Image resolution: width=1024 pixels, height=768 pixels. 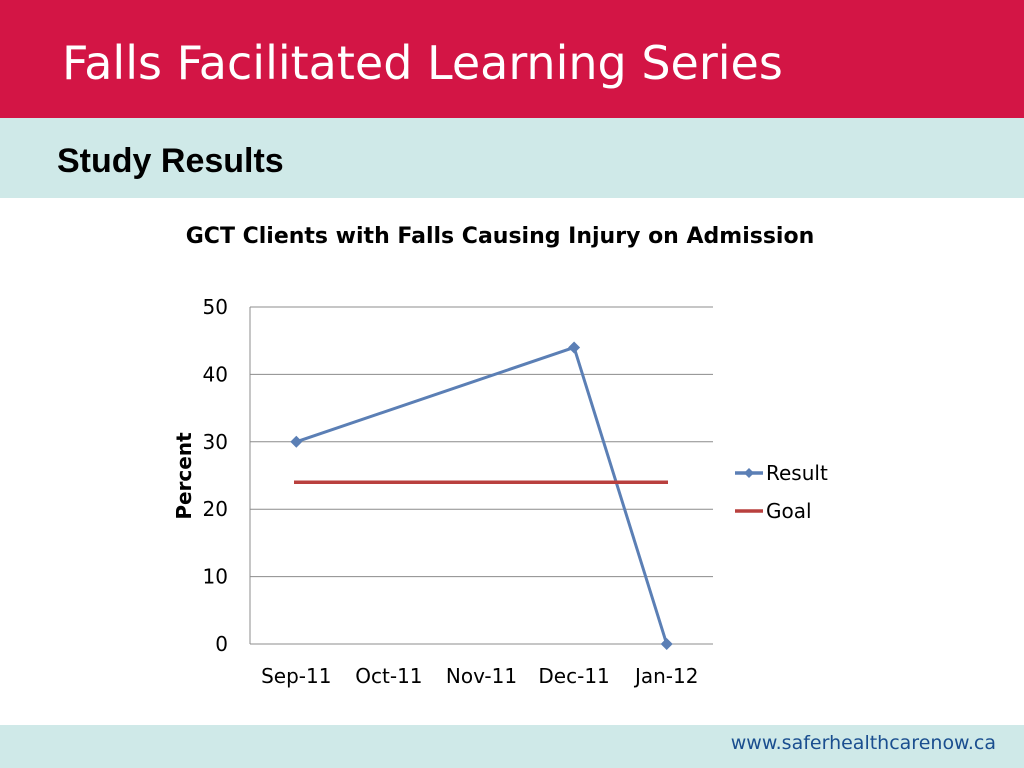 What do you see at coordinates (512, 746) in the screenshot?
I see `footer-band: www.saferhealthcarenow.ca` at bounding box center [512, 746].